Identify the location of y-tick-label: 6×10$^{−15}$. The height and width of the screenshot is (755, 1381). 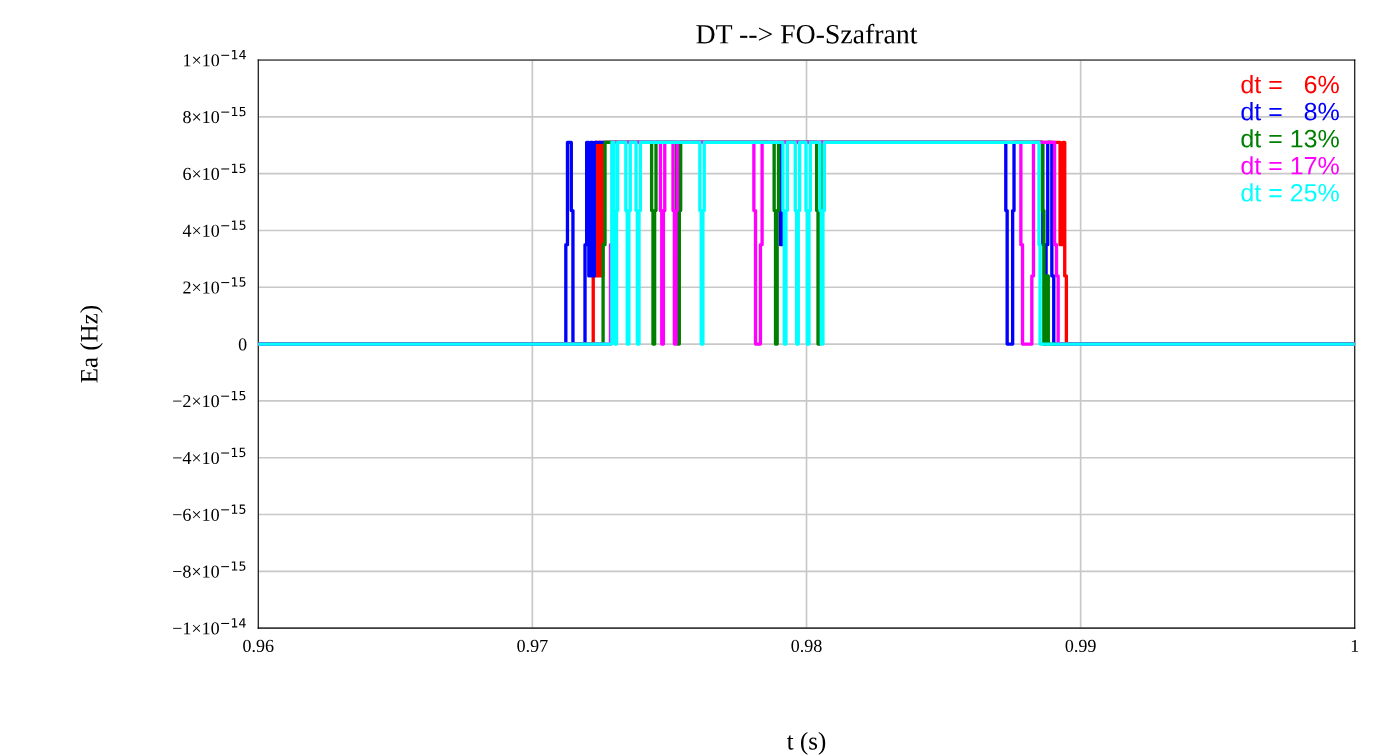
(214, 171).